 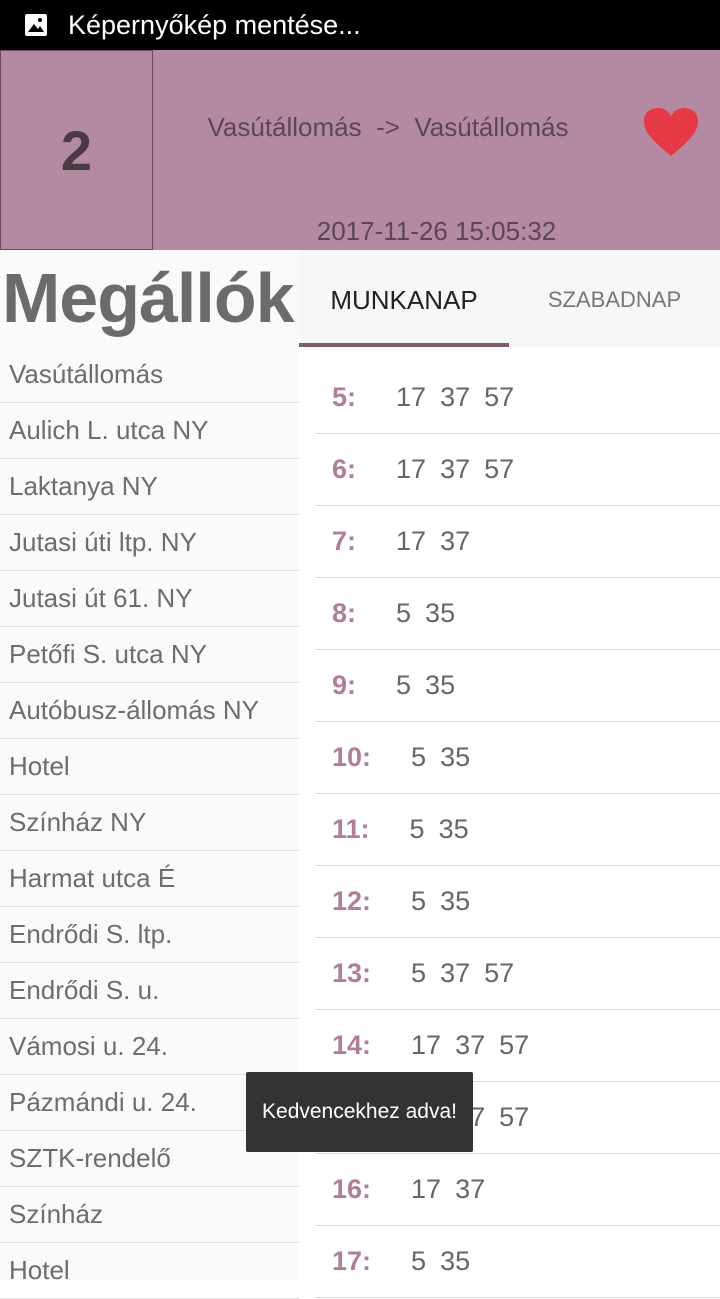 What do you see at coordinates (517, 1190) in the screenshot?
I see `timetable-row: 16: 17 37` at bounding box center [517, 1190].